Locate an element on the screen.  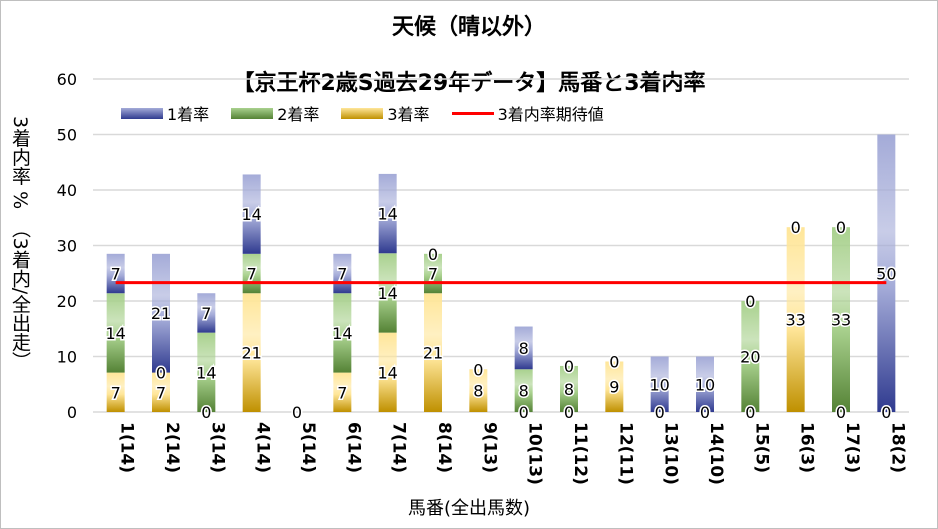
legend-item-3rd: 3着率 is located at coordinates (385, 113).